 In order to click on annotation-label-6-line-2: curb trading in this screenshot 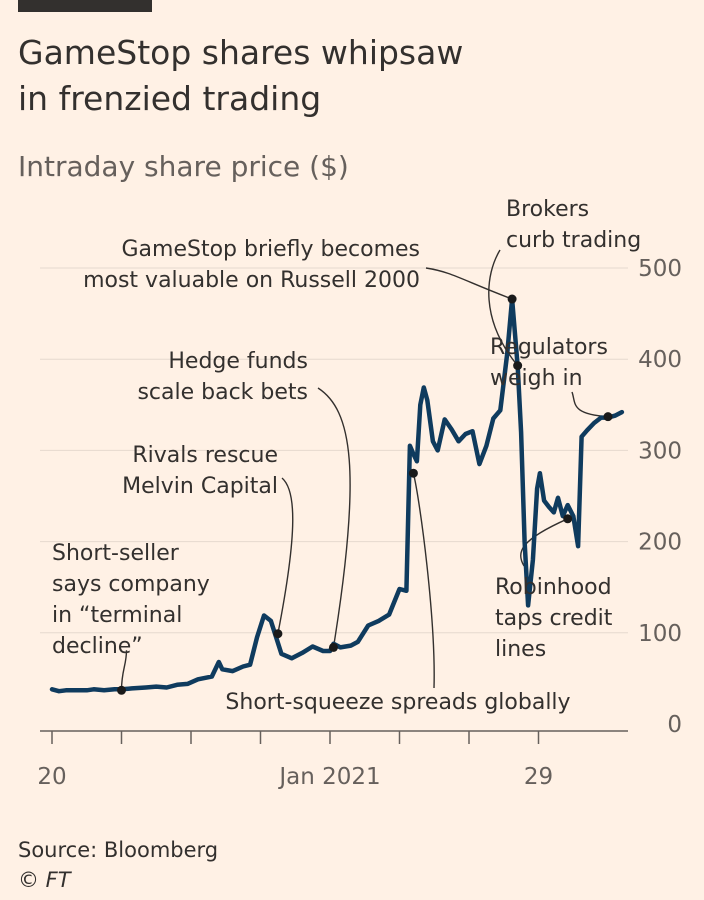, I will do `click(573, 240)`.